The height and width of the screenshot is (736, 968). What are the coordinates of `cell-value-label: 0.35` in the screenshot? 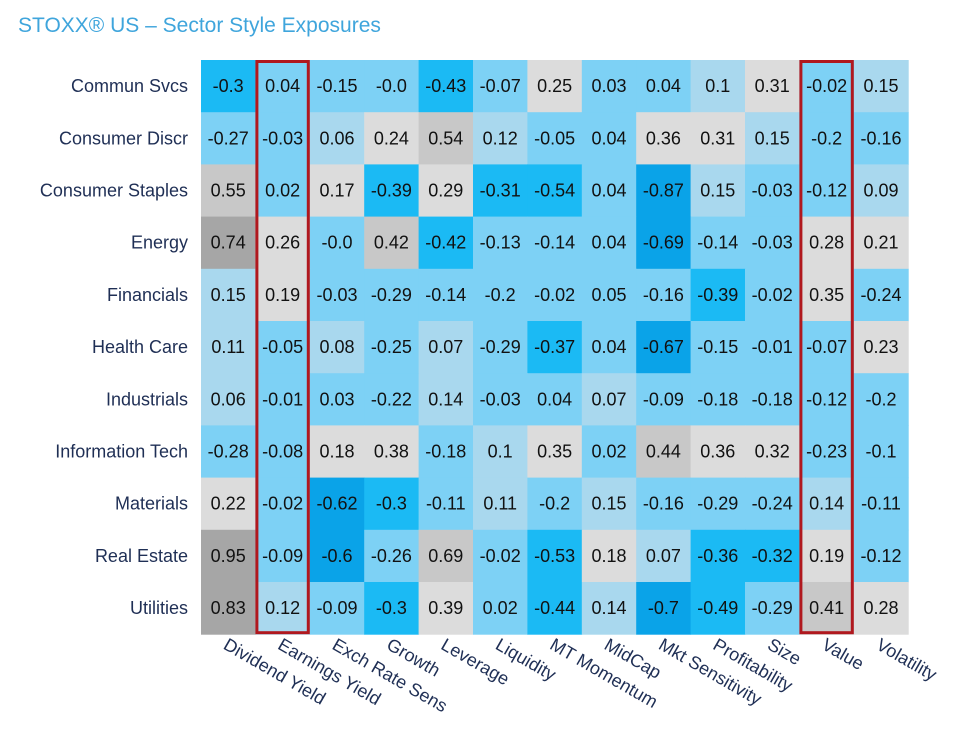 It's located at (554, 452).